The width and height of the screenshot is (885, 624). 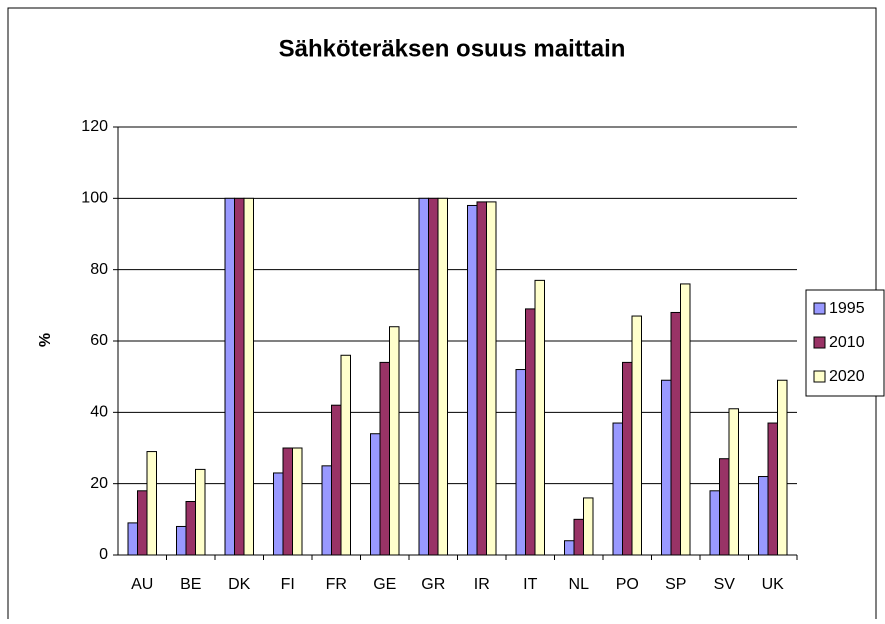 I want to click on y-tick-label: 20, so click(x=99, y=483).